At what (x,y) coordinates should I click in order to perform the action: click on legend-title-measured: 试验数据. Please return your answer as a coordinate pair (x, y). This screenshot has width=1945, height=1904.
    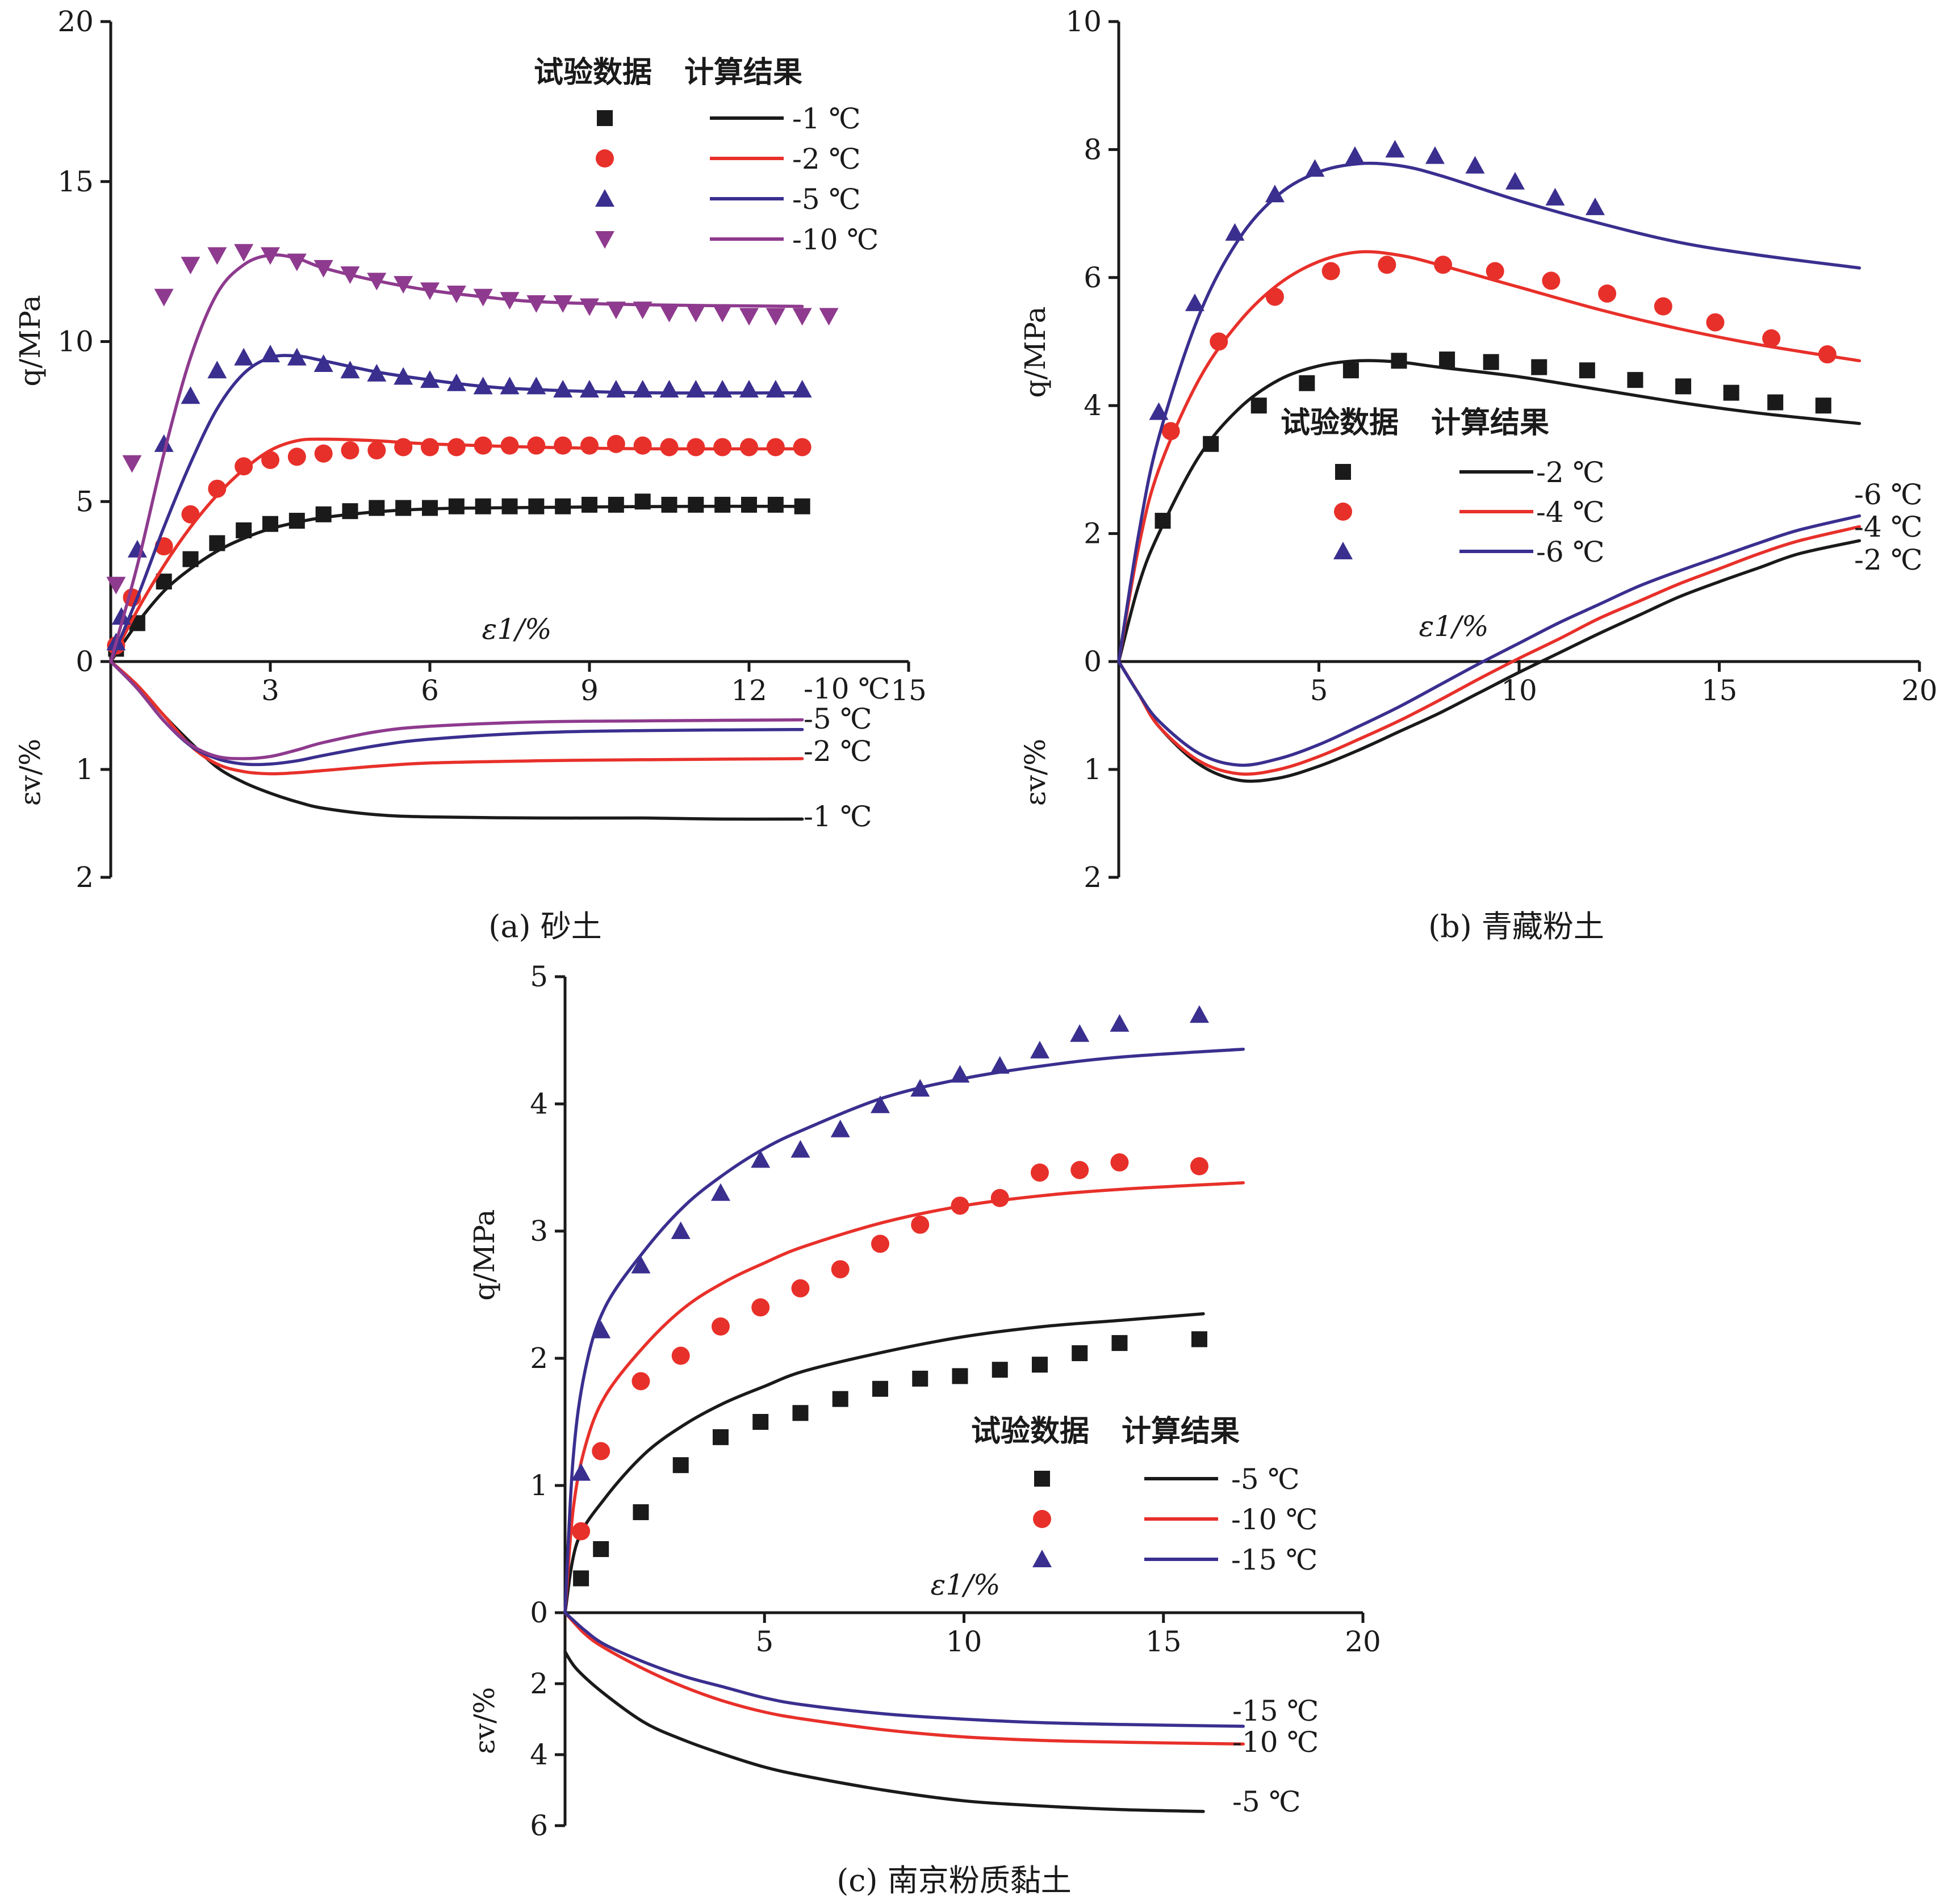
    Looking at the image, I should click on (1030, 1431).